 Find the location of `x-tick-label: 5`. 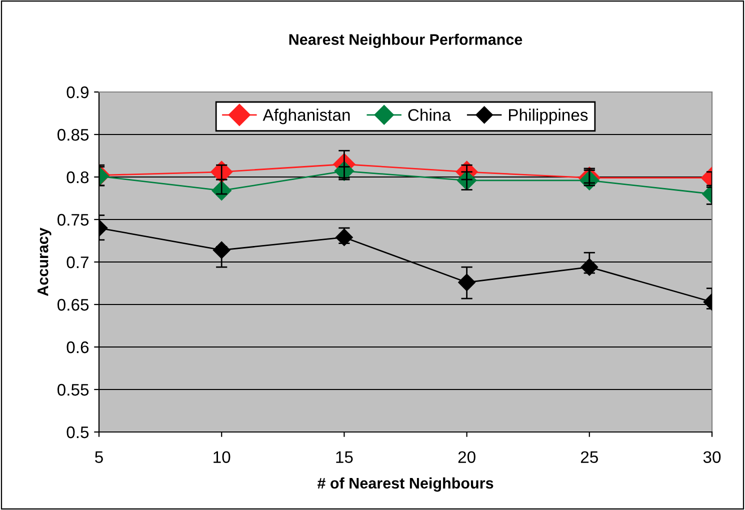

x-tick-label: 5 is located at coordinates (99, 457).